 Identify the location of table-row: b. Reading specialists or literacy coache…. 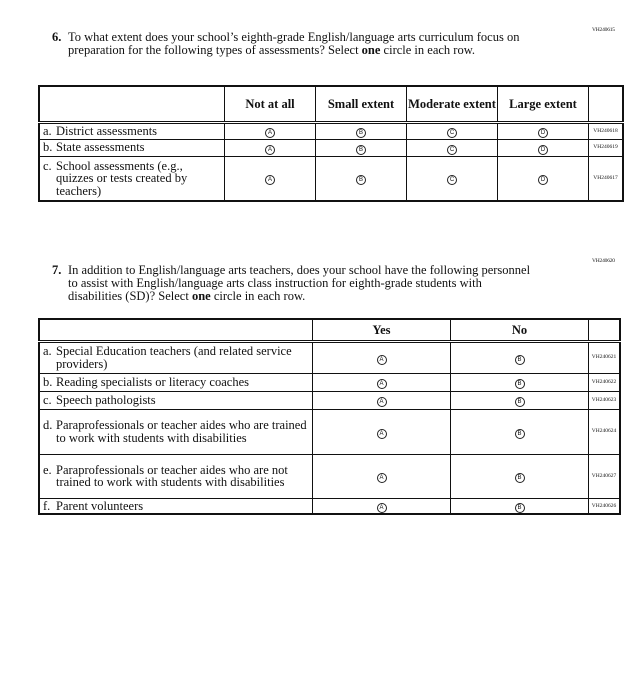
(329, 382).